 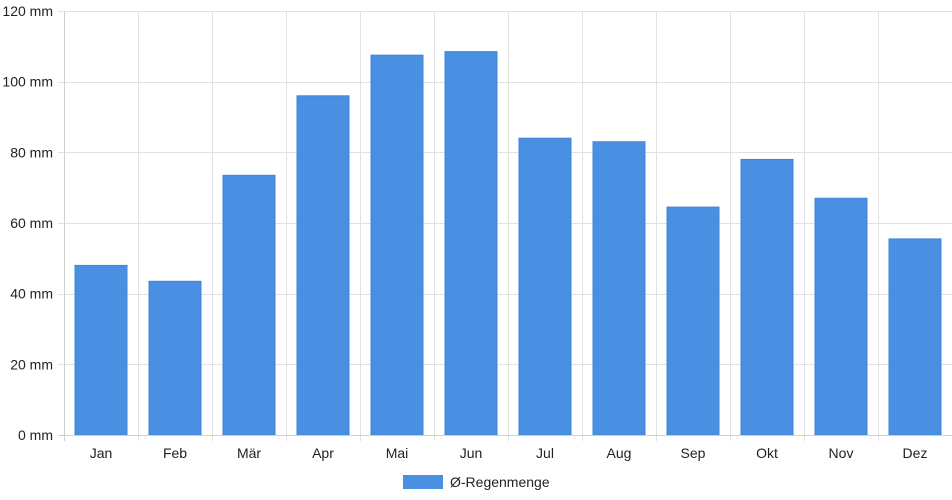 I want to click on x-tick-label: Sep, so click(x=693, y=453).